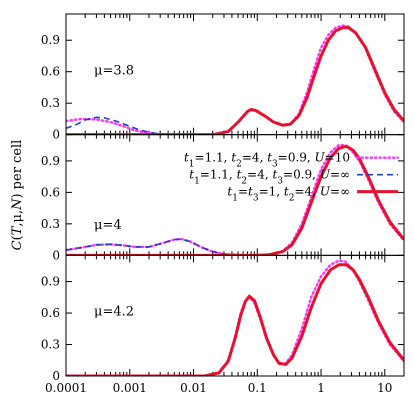  Describe the element at coordinates (269, 177) in the screenshot. I see `legend-entry-label: t1=1.1, t2=4, t3=0.9, U=∞` at that location.